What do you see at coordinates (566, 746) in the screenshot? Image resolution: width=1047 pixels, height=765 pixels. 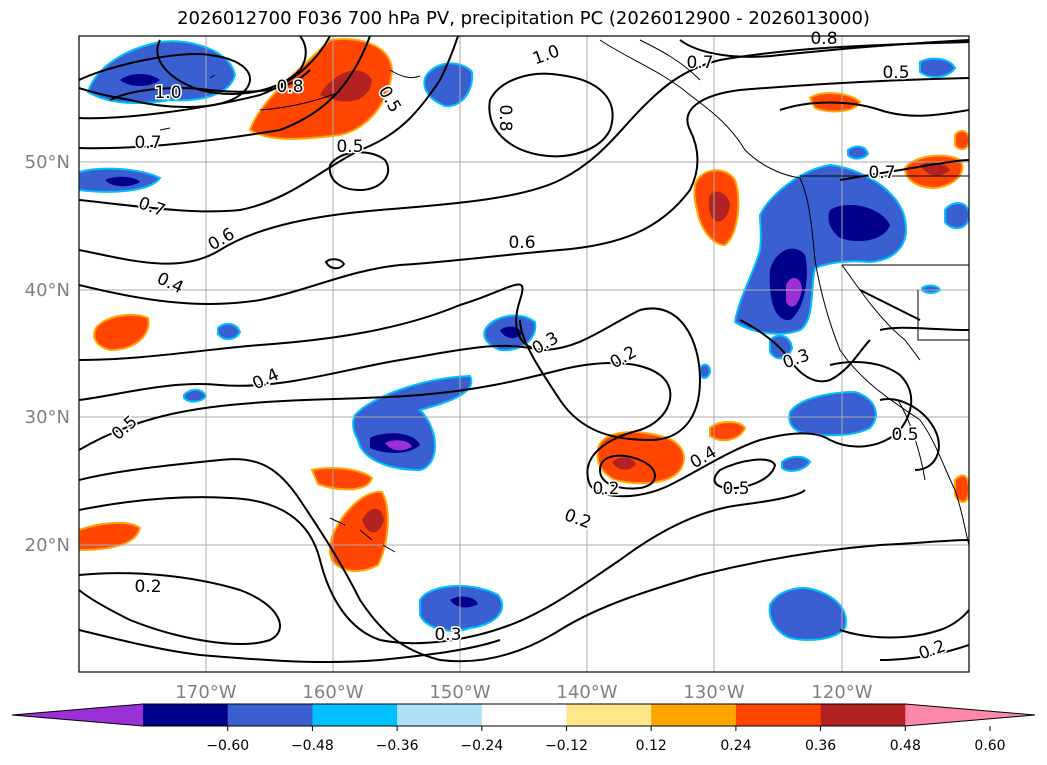 I see `colorbar-tick-label: −0.12` at bounding box center [566, 746].